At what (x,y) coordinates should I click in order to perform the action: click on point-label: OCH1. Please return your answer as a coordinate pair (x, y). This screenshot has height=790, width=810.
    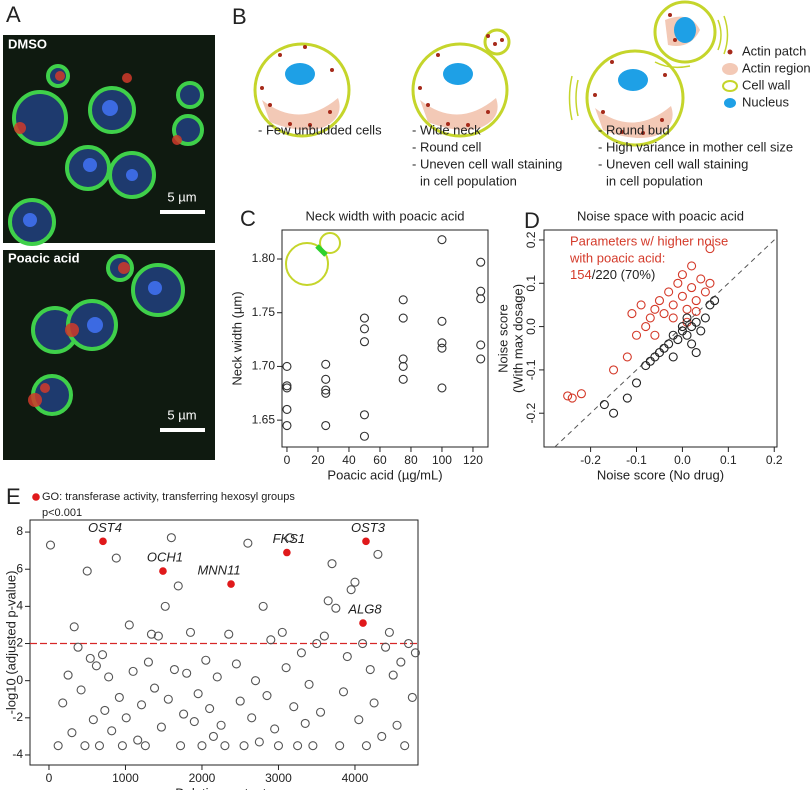
    Looking at the image, I should click on (165, 557).